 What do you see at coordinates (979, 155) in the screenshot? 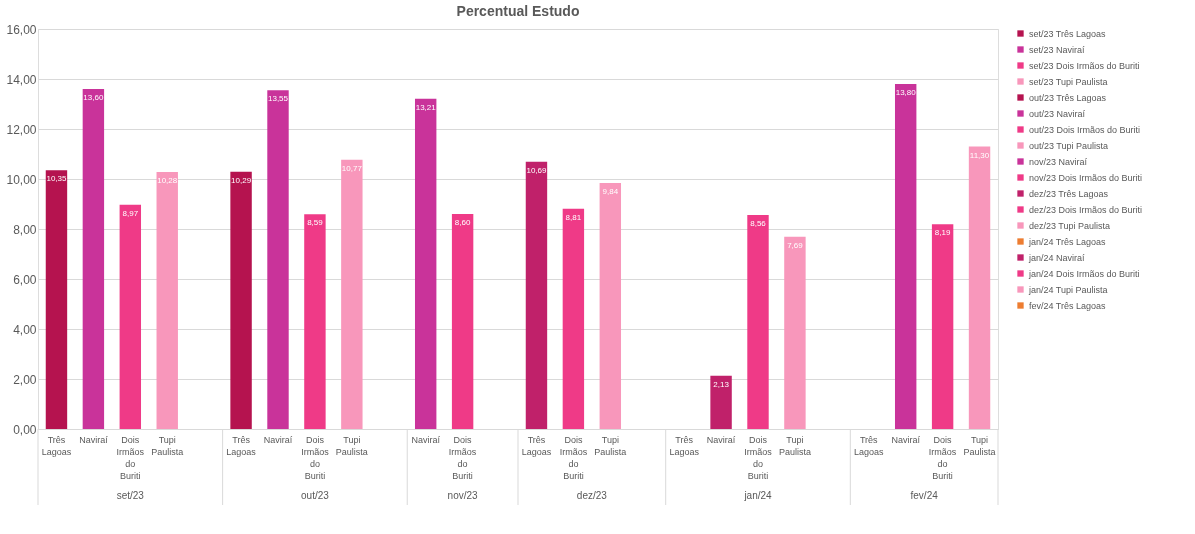
I see `data-label: 11,30` at bounding box center [979, 155].